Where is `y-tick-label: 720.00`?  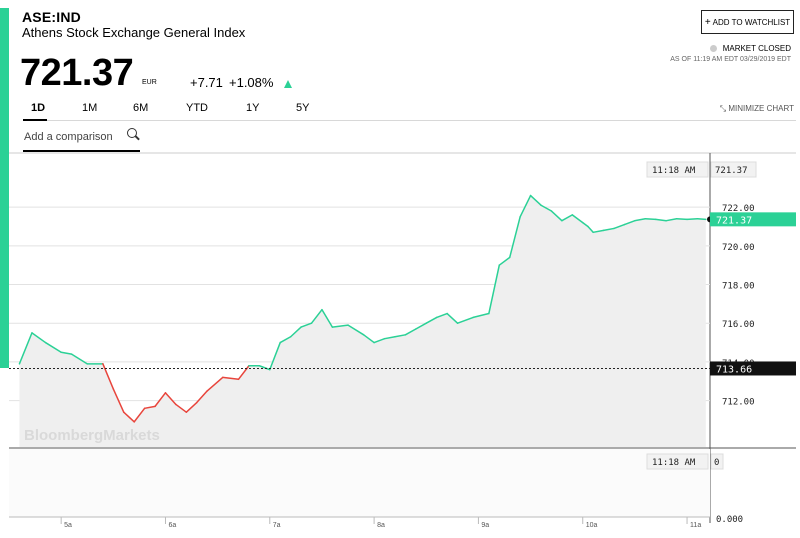
y-tick-label: 720.00 is located at coordinates (738, 248).